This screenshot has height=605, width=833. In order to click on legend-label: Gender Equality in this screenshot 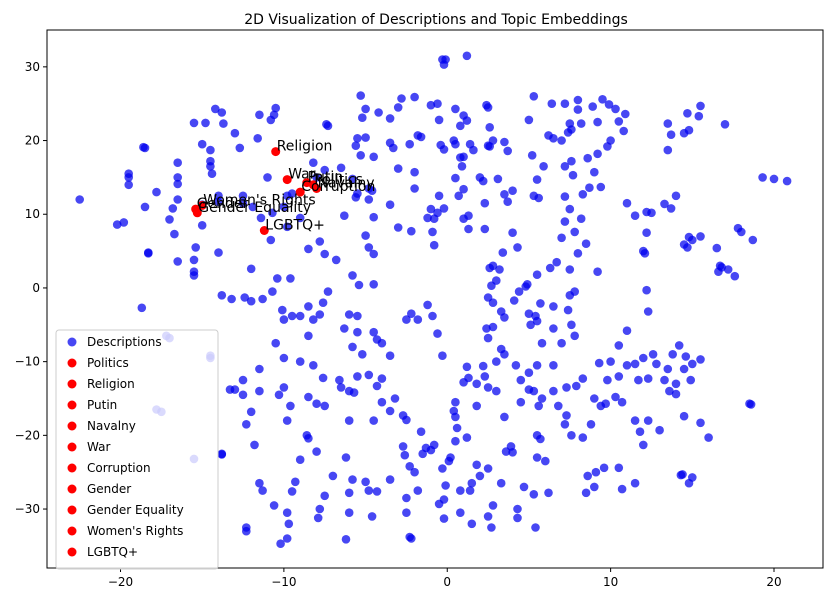, I will do `click(135, 510)`.